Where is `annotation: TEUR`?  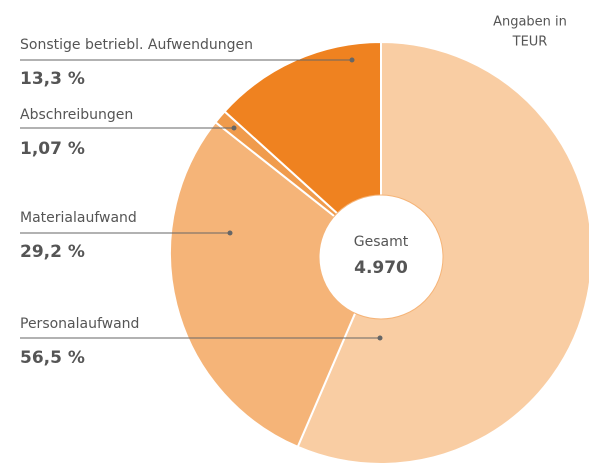 annotation: TEUR is located at coordinates (530, 42).